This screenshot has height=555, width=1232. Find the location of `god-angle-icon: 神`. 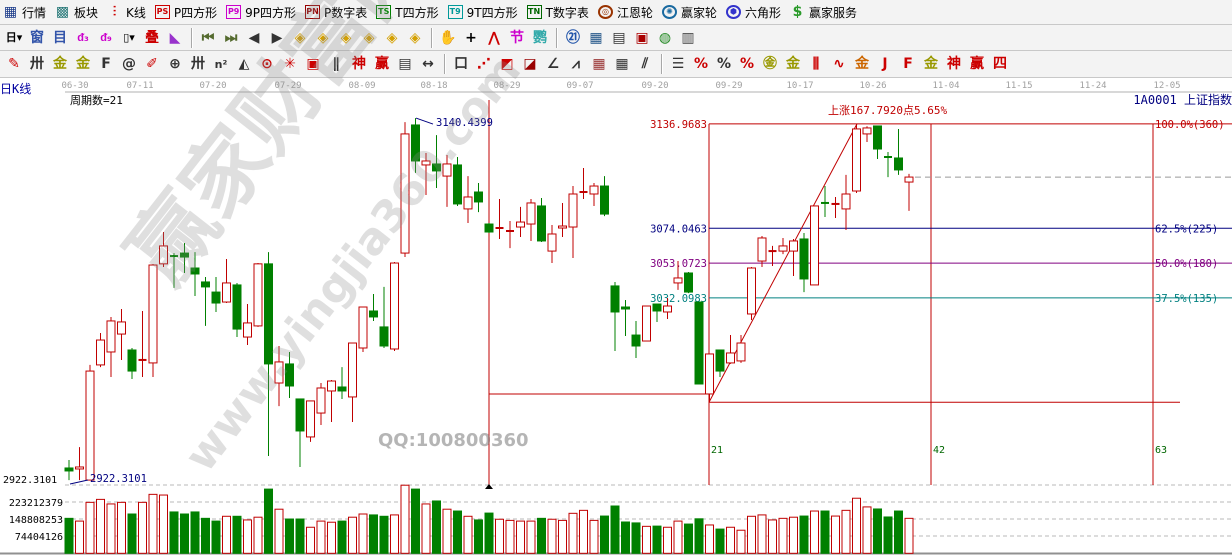

god-angle-icon: 神 is located at coordinates (954, 64).